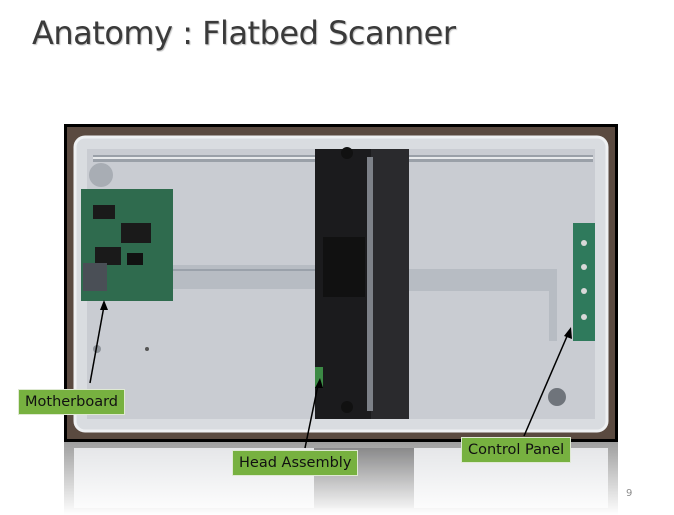  I want to click on motherboard-label: Motherboard, so click(72, 402).